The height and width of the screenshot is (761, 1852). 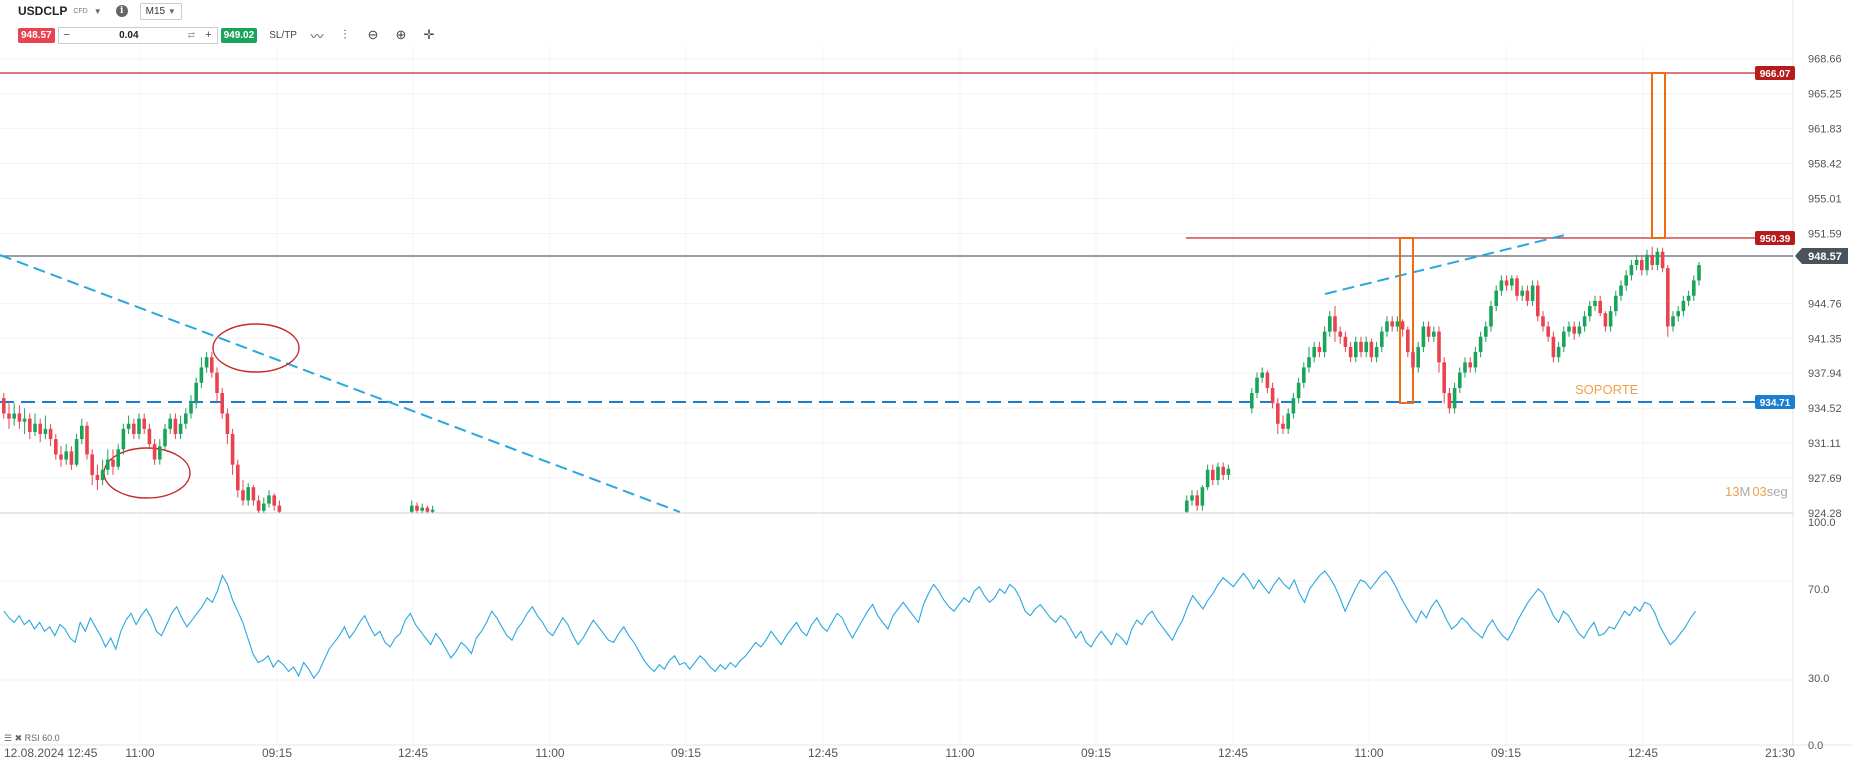 I want to click on volume-stepper: − 0.04 ⇄ +, so click(x=137, y=35).